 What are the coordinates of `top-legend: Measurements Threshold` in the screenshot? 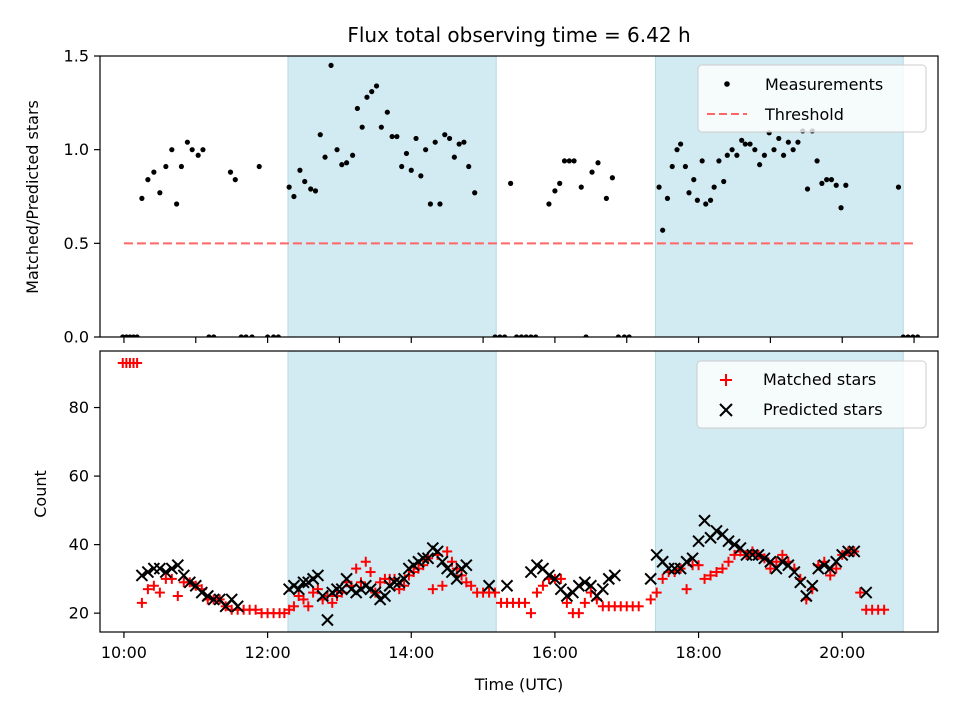 It's located at (812, 98).